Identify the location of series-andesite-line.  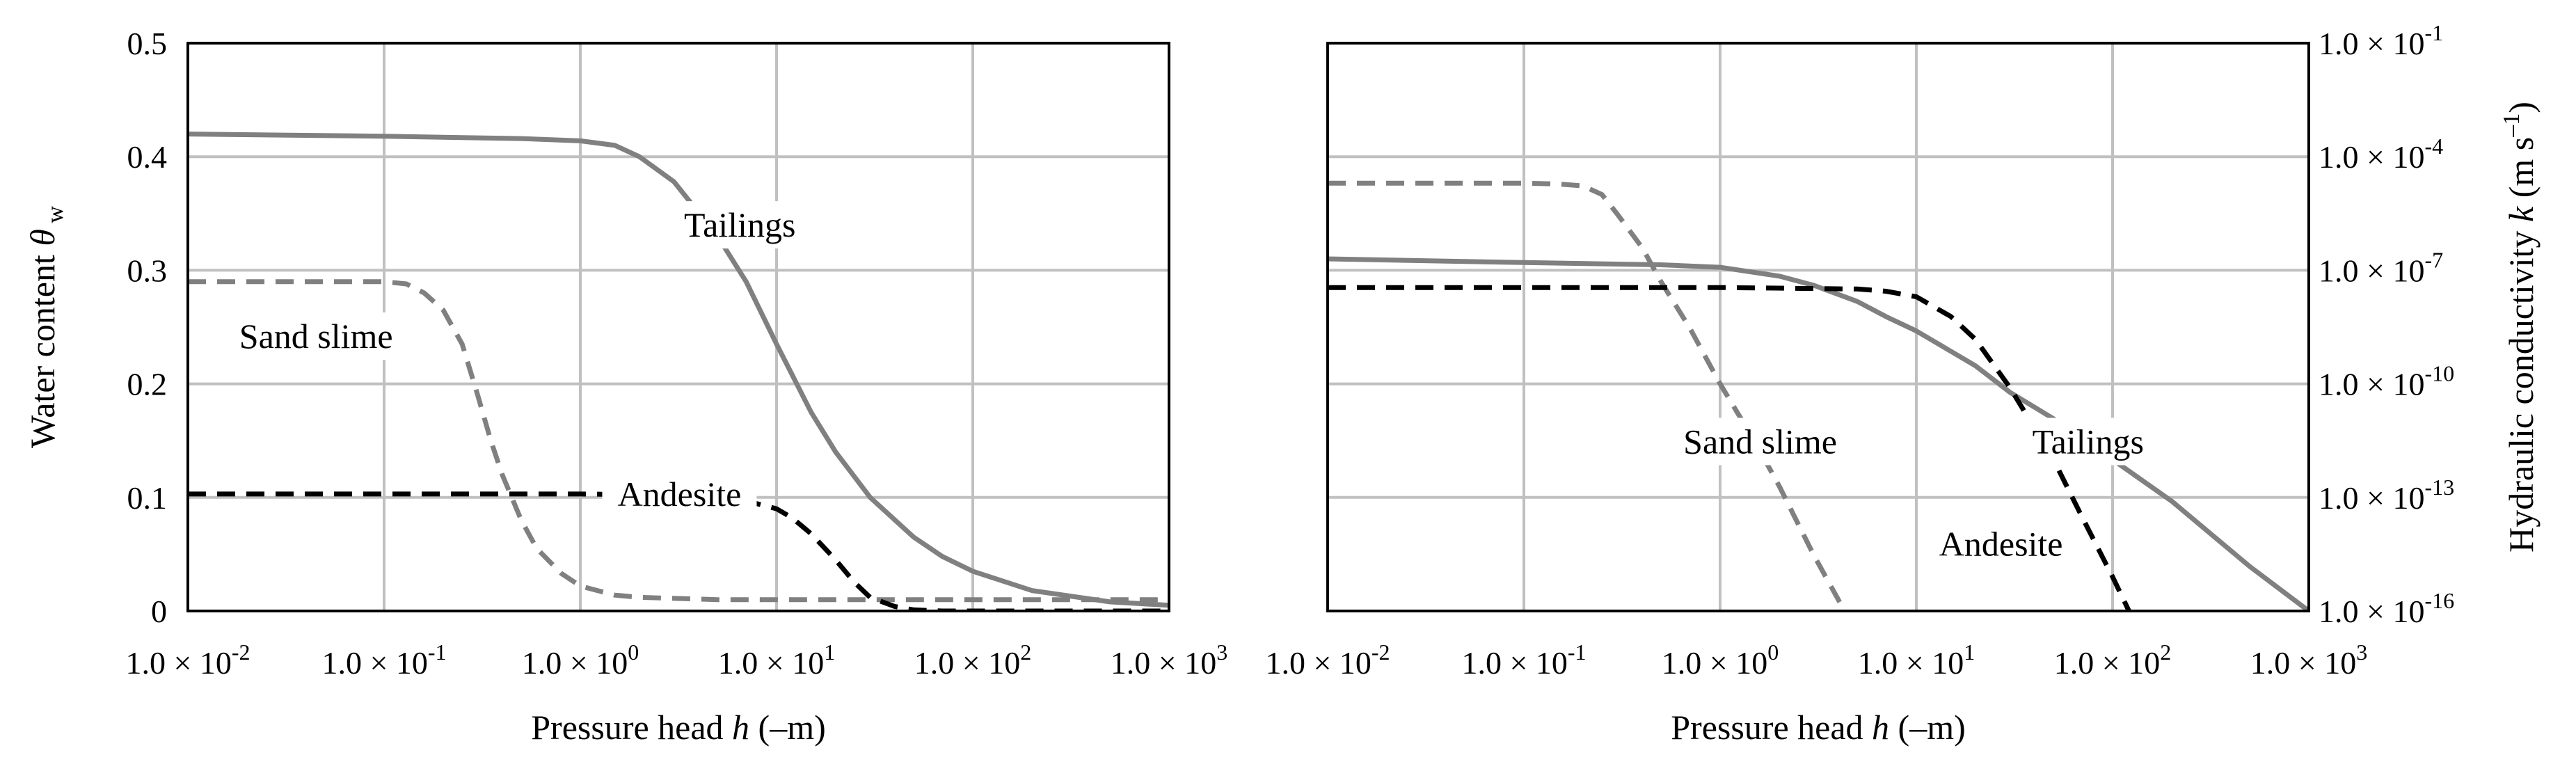
(1730, 448).